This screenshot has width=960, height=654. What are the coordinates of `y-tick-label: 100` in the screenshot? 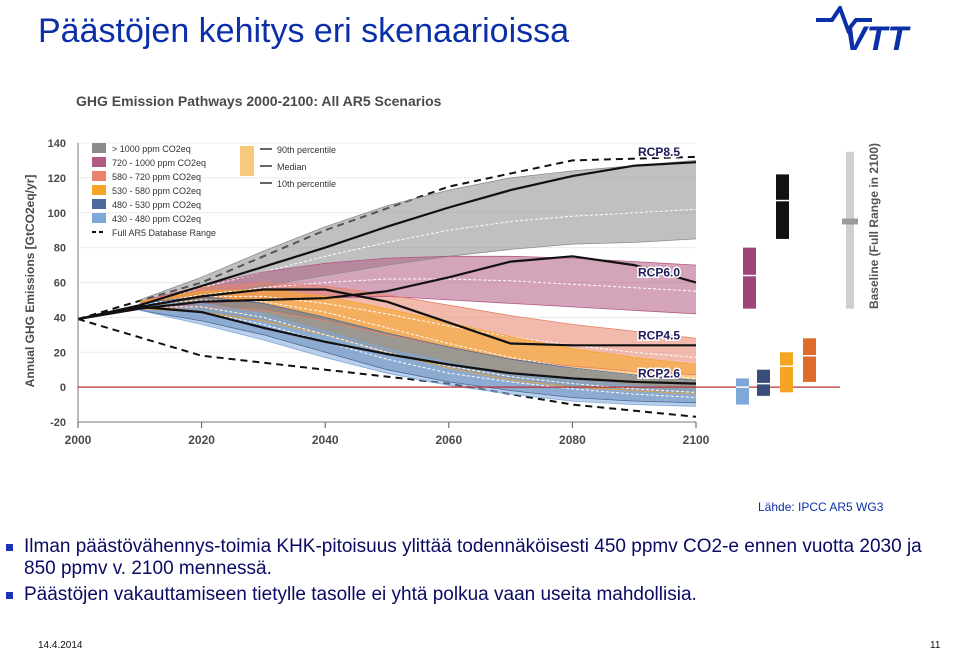 It's located at (57, 214).